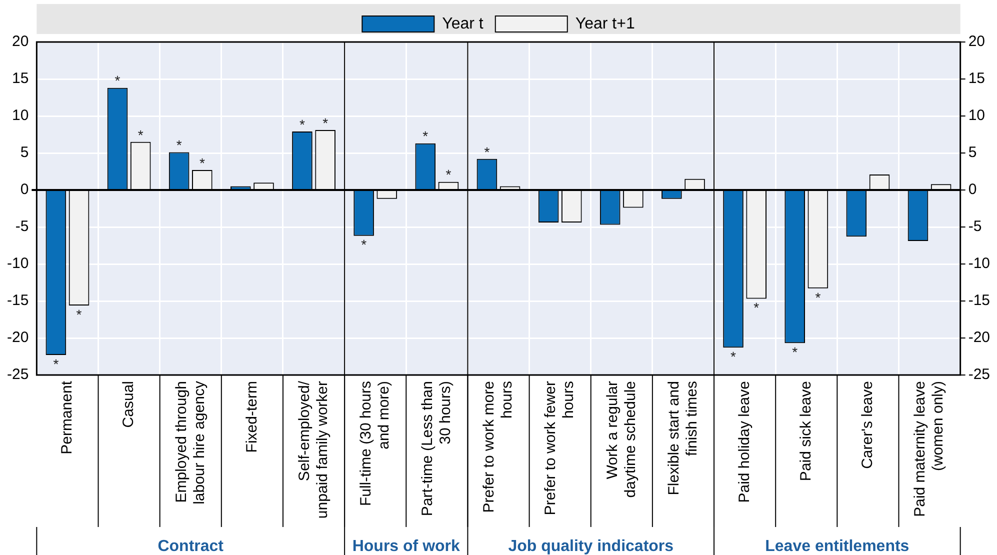  What do you see at coordinates (744, 442) in the screenshot?
I see `x-tick-label: Paid holiday leave` at bounding box center [744, 442].